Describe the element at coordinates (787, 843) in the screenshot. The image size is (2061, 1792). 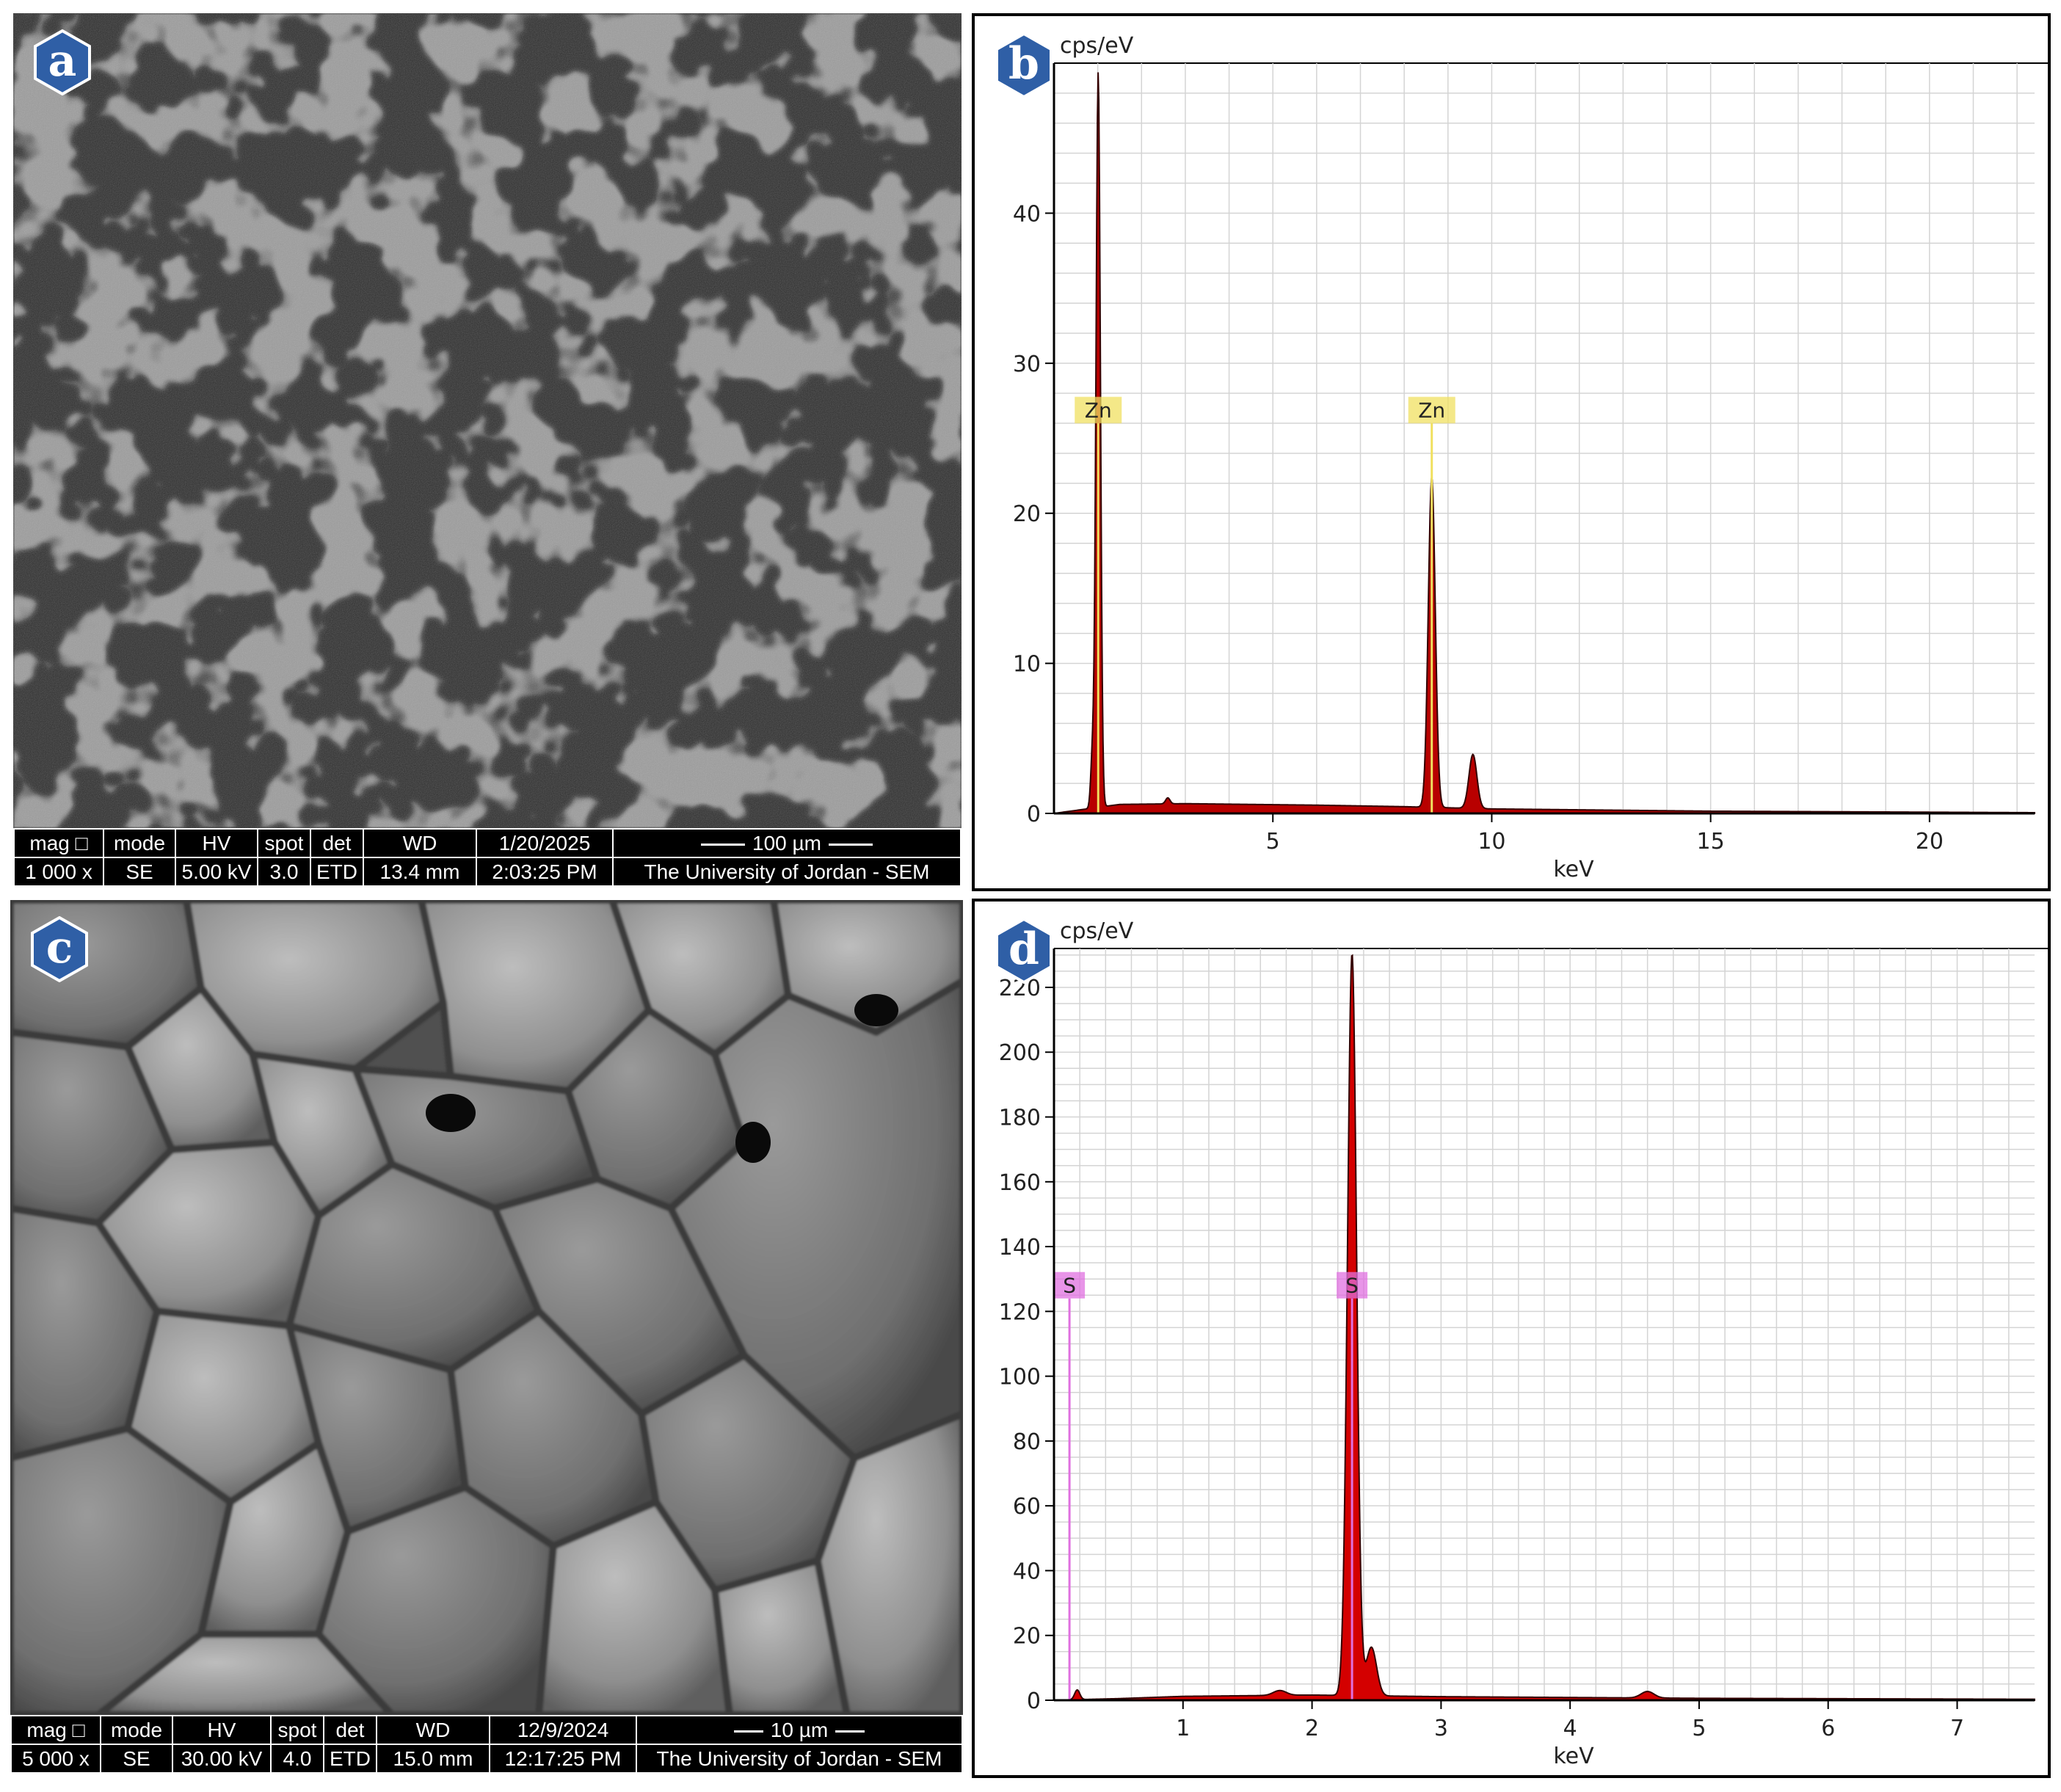
I see `scale-bar-label: 100 µm` at that location.